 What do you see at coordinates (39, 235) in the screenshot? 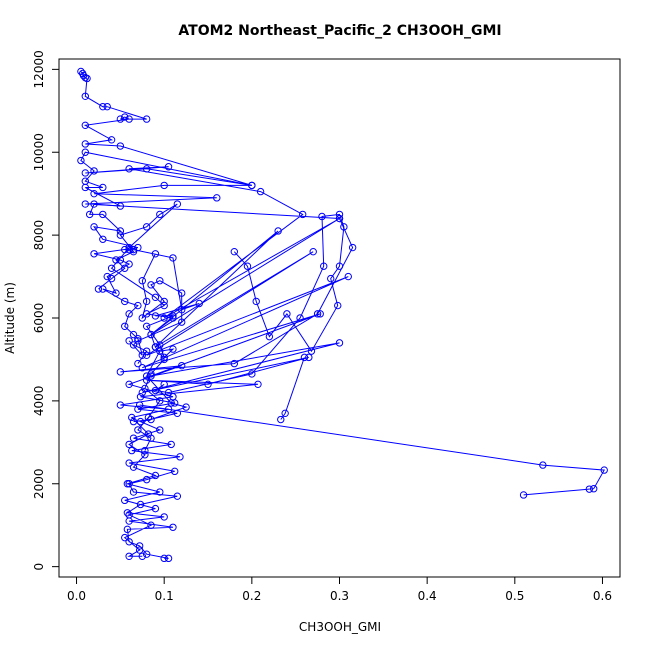
I see `y-tick-label: 8000` at bounding box center [39, 235].